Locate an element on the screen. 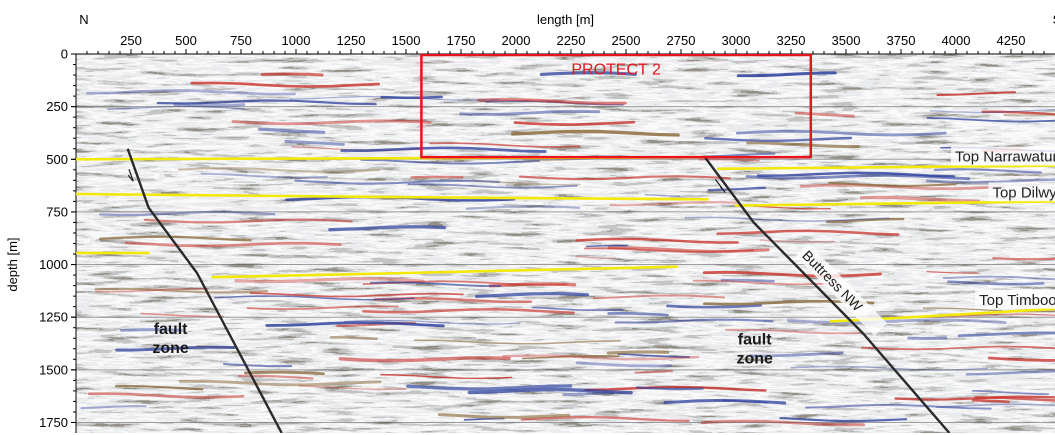 The width and height of the screenshot is (1055, 435). fault-zone-line2: zone is located at coordinates (170, 348).